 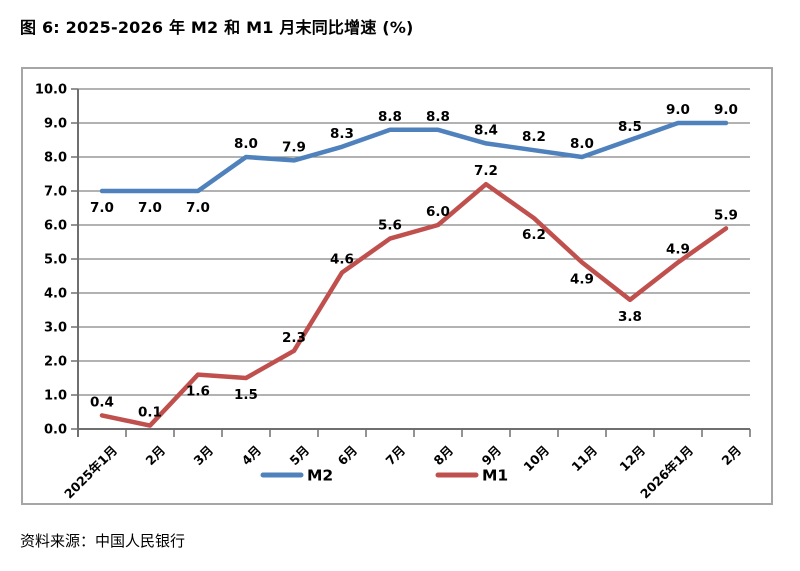 I want to click on y-axis-tick-label: 4.0, so click(x=55, y=294).